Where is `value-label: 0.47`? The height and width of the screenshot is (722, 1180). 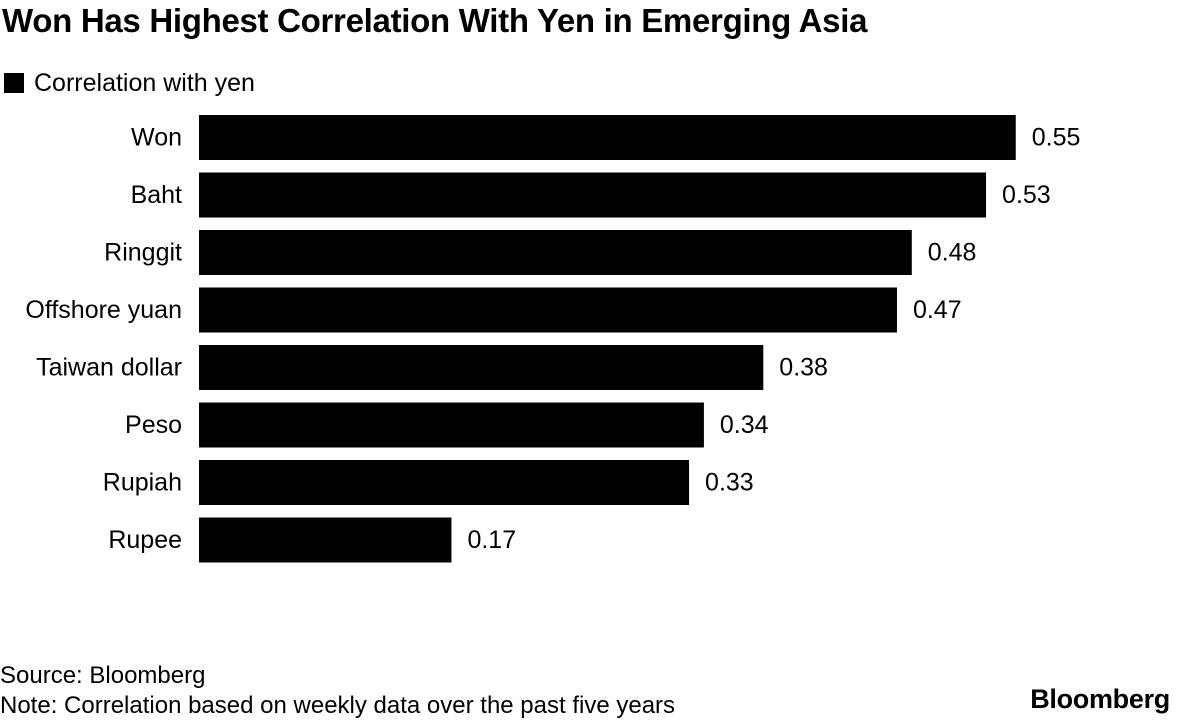
value-label: 0.47 is located at coordinates (937, 310).